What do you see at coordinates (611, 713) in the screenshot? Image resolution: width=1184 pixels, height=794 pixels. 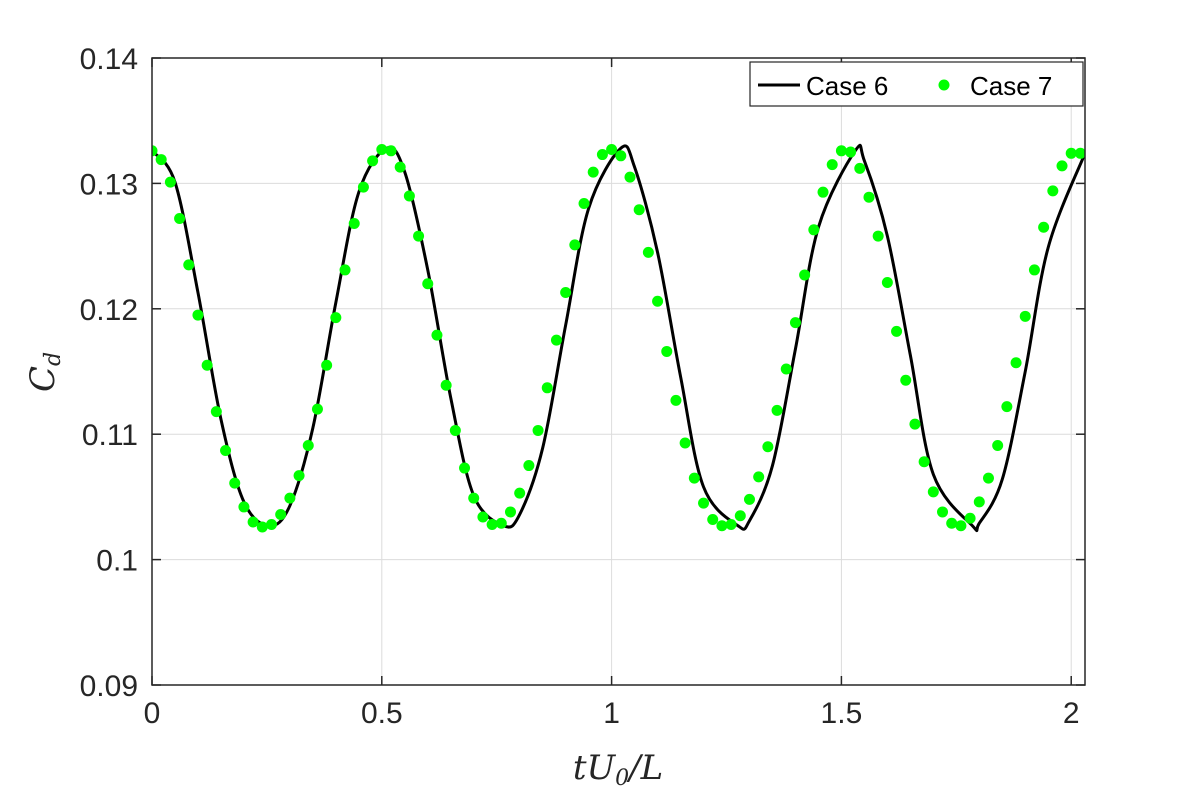 I see `x-tick-label: 1` at bounding box center [611, 713].